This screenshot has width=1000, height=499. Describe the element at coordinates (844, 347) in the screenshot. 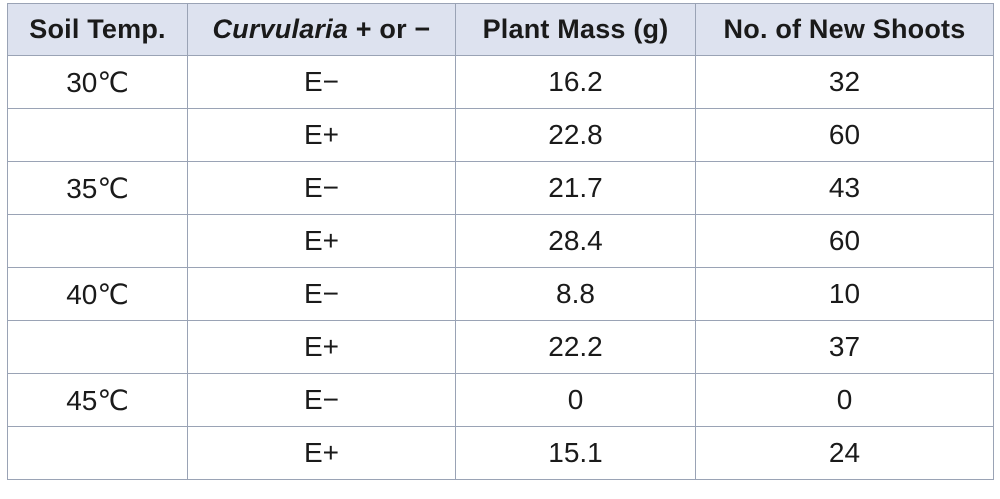

I see `cell-new-shoots: 37` at that location.